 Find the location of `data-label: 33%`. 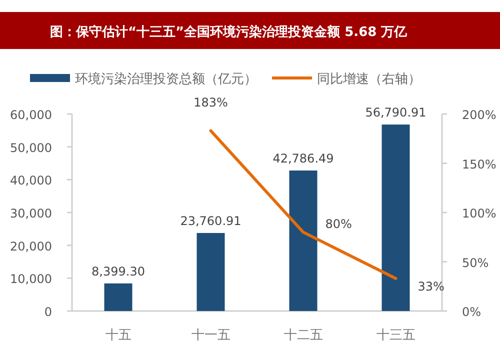

data-label: 33% is located at coordinates (431, 286).